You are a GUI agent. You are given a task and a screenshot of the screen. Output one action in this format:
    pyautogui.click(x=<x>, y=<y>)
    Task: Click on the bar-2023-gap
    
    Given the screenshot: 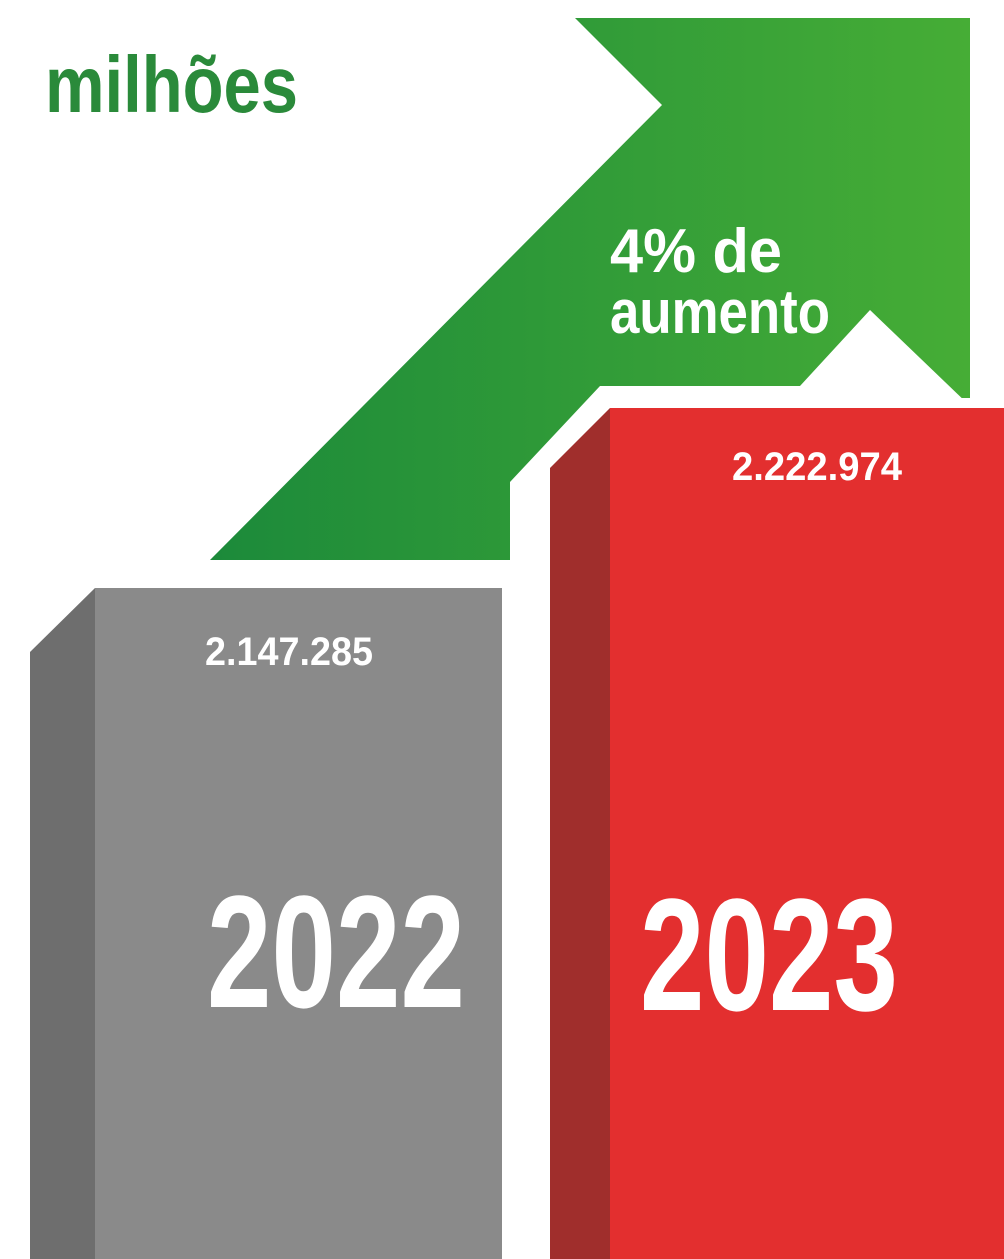 What is the action you would take?
    pyautogui.click(x=772, y=435)
    